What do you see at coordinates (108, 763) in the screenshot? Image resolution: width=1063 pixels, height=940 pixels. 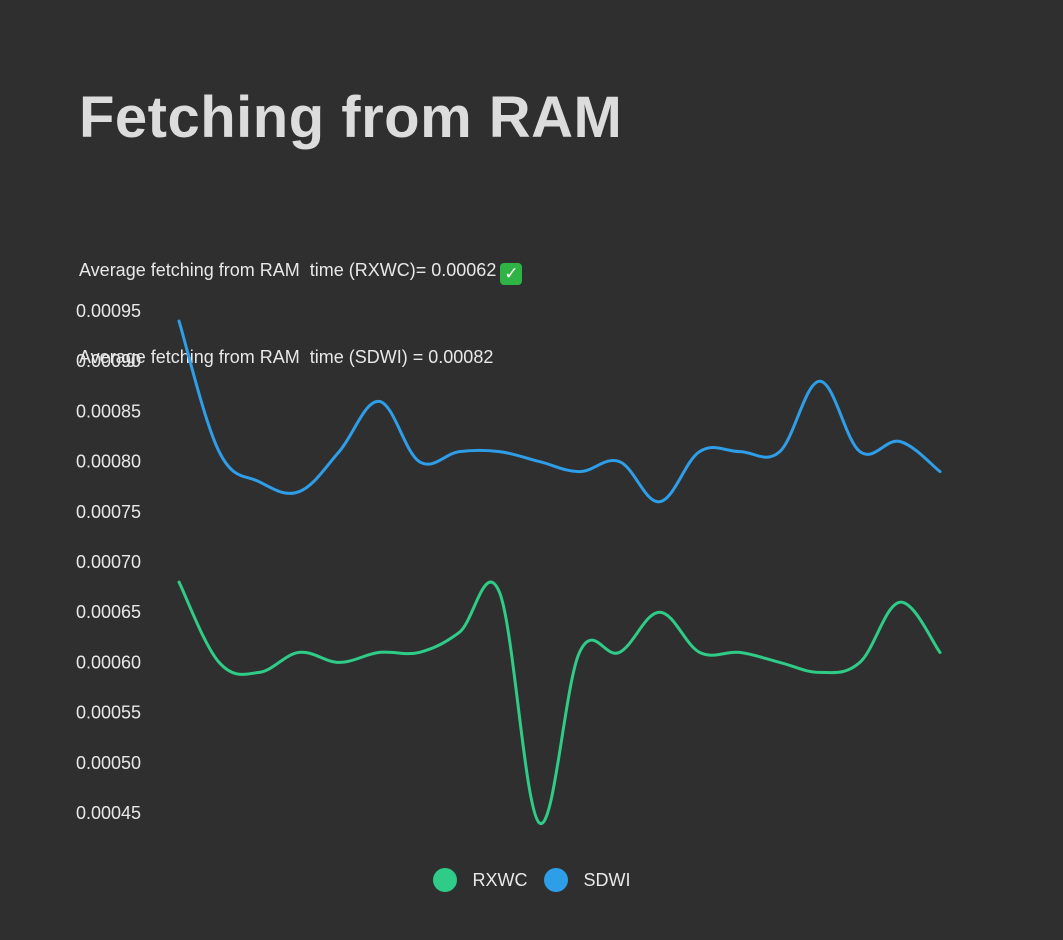 I see `y-tick-label: 0.00050` at bounding box center [108, 763].